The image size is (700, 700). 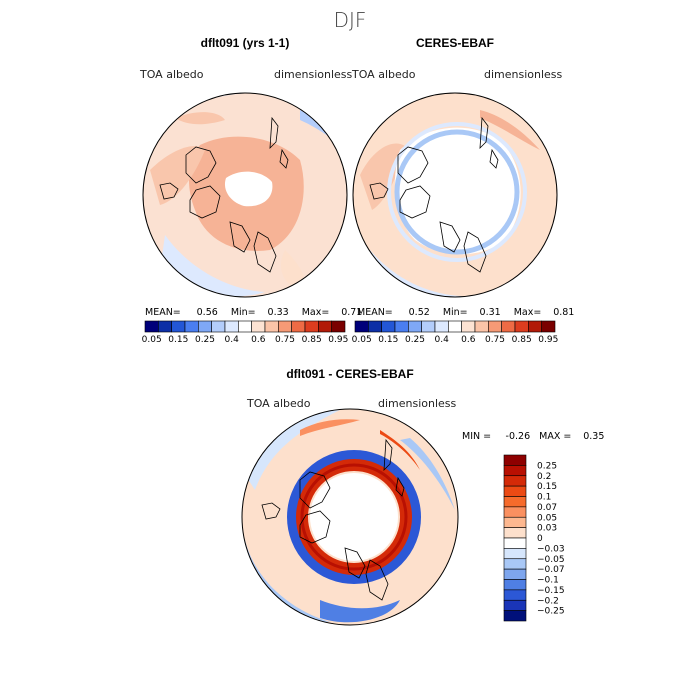 What do you see at coordinates (518, 436) in the screenshot?
I see `panel3-min-value: -0.26` at bounding box center [518, 436].